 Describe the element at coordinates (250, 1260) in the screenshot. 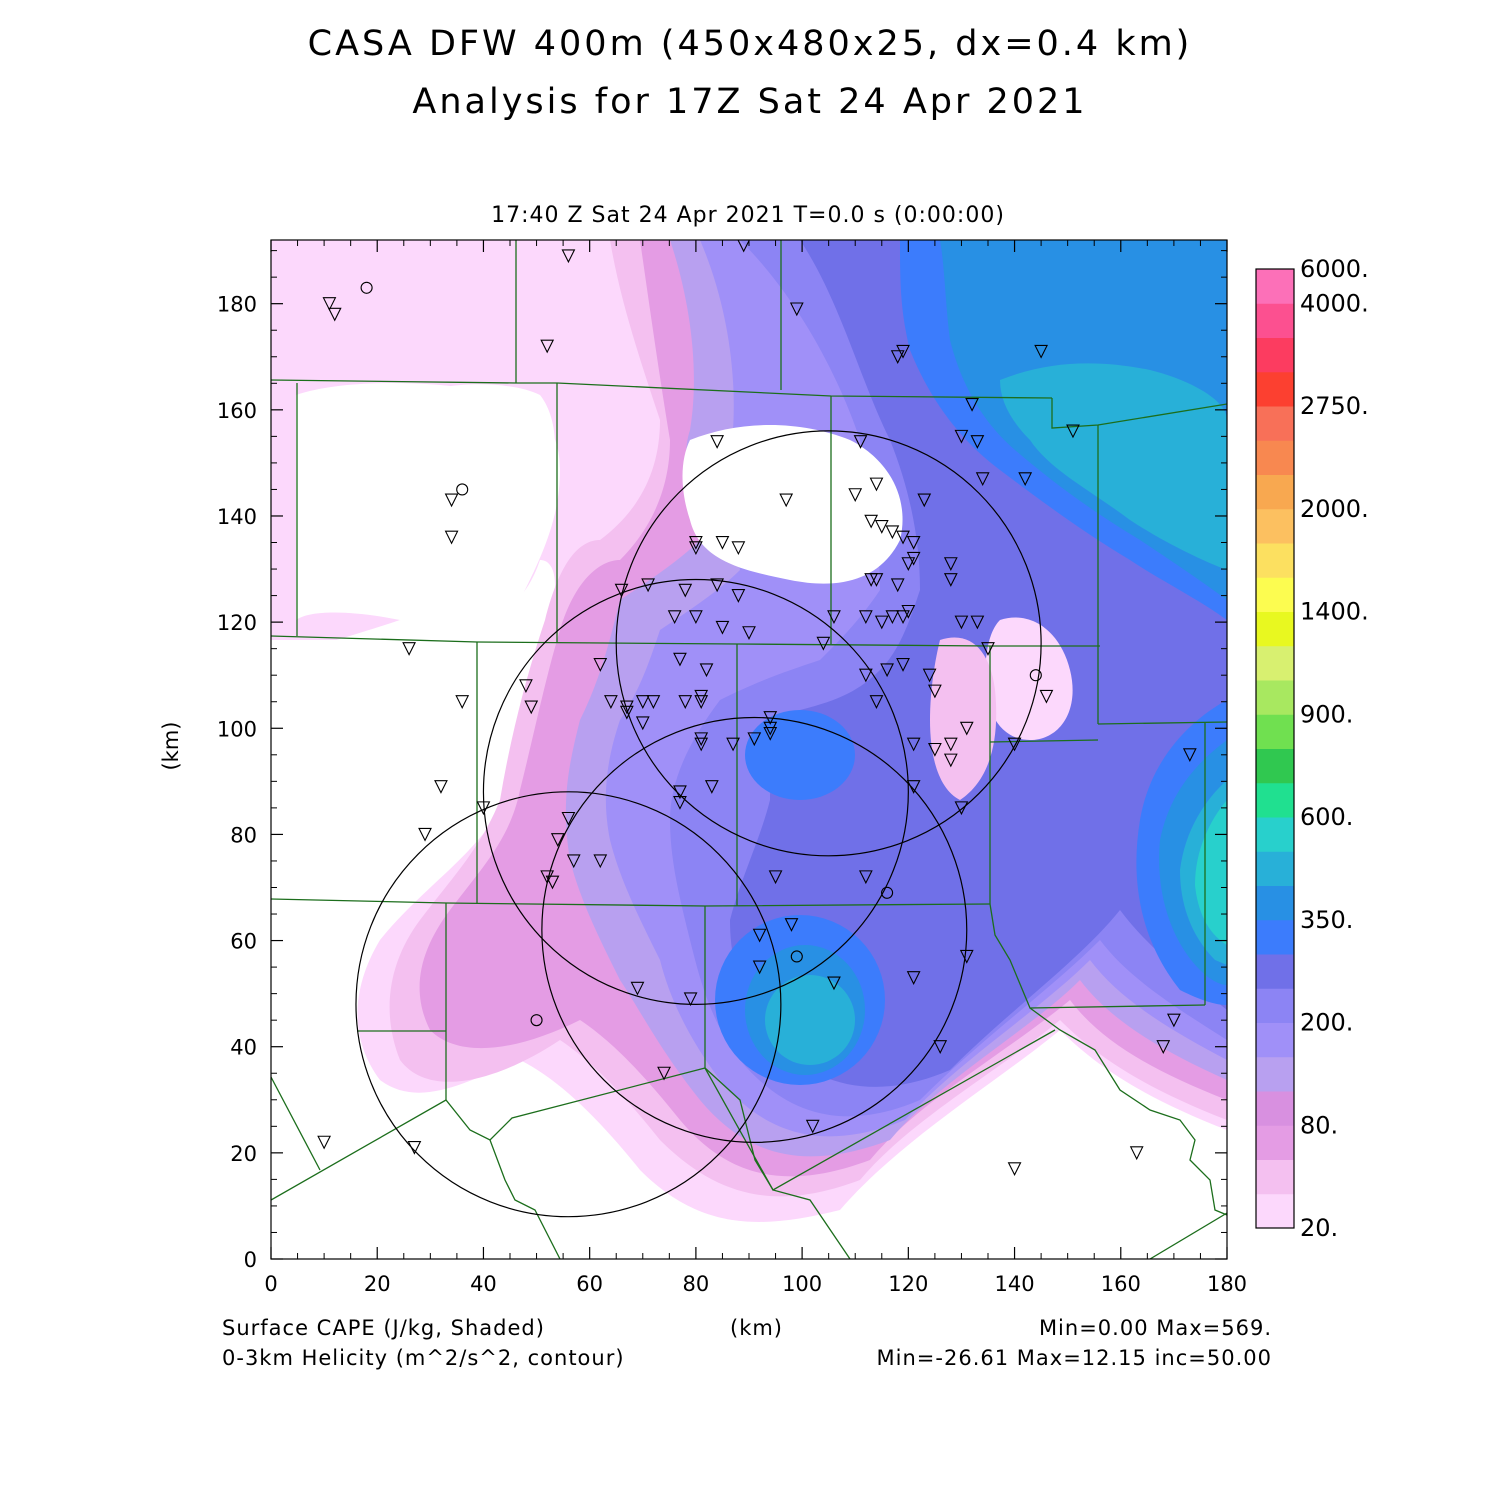

I see `y-tick-label: 0` at that location.